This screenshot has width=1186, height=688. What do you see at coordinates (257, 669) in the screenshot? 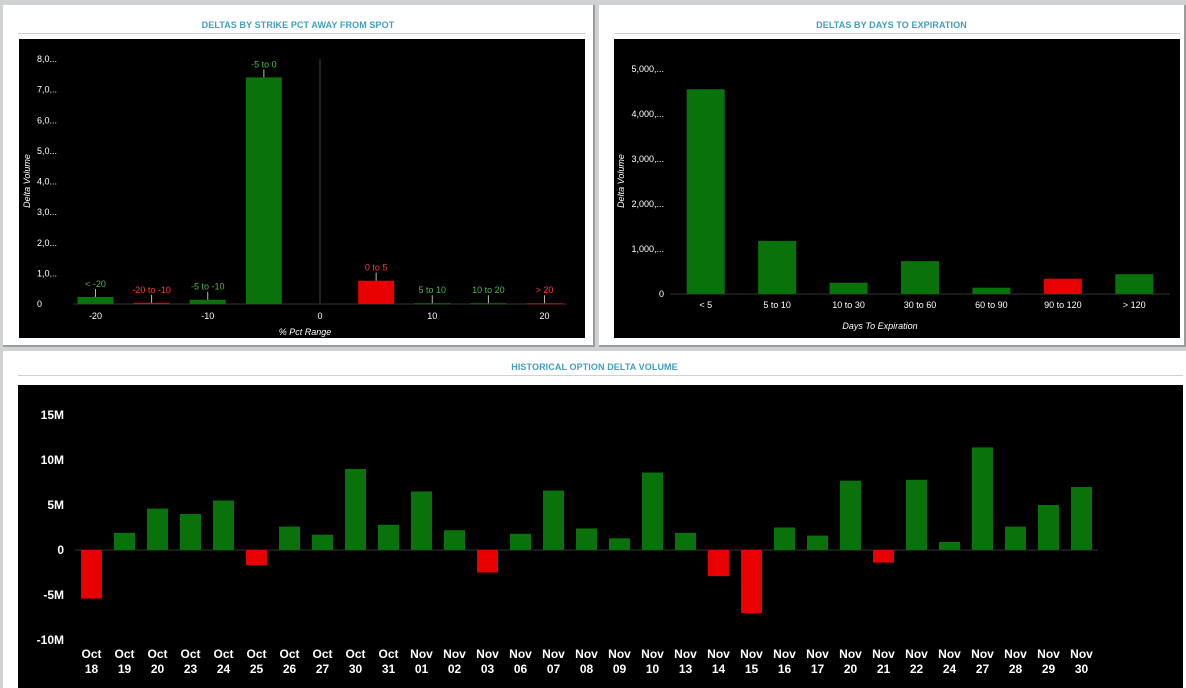
I see `x-tick-label-day: 25` at bounding box center [257, 669].